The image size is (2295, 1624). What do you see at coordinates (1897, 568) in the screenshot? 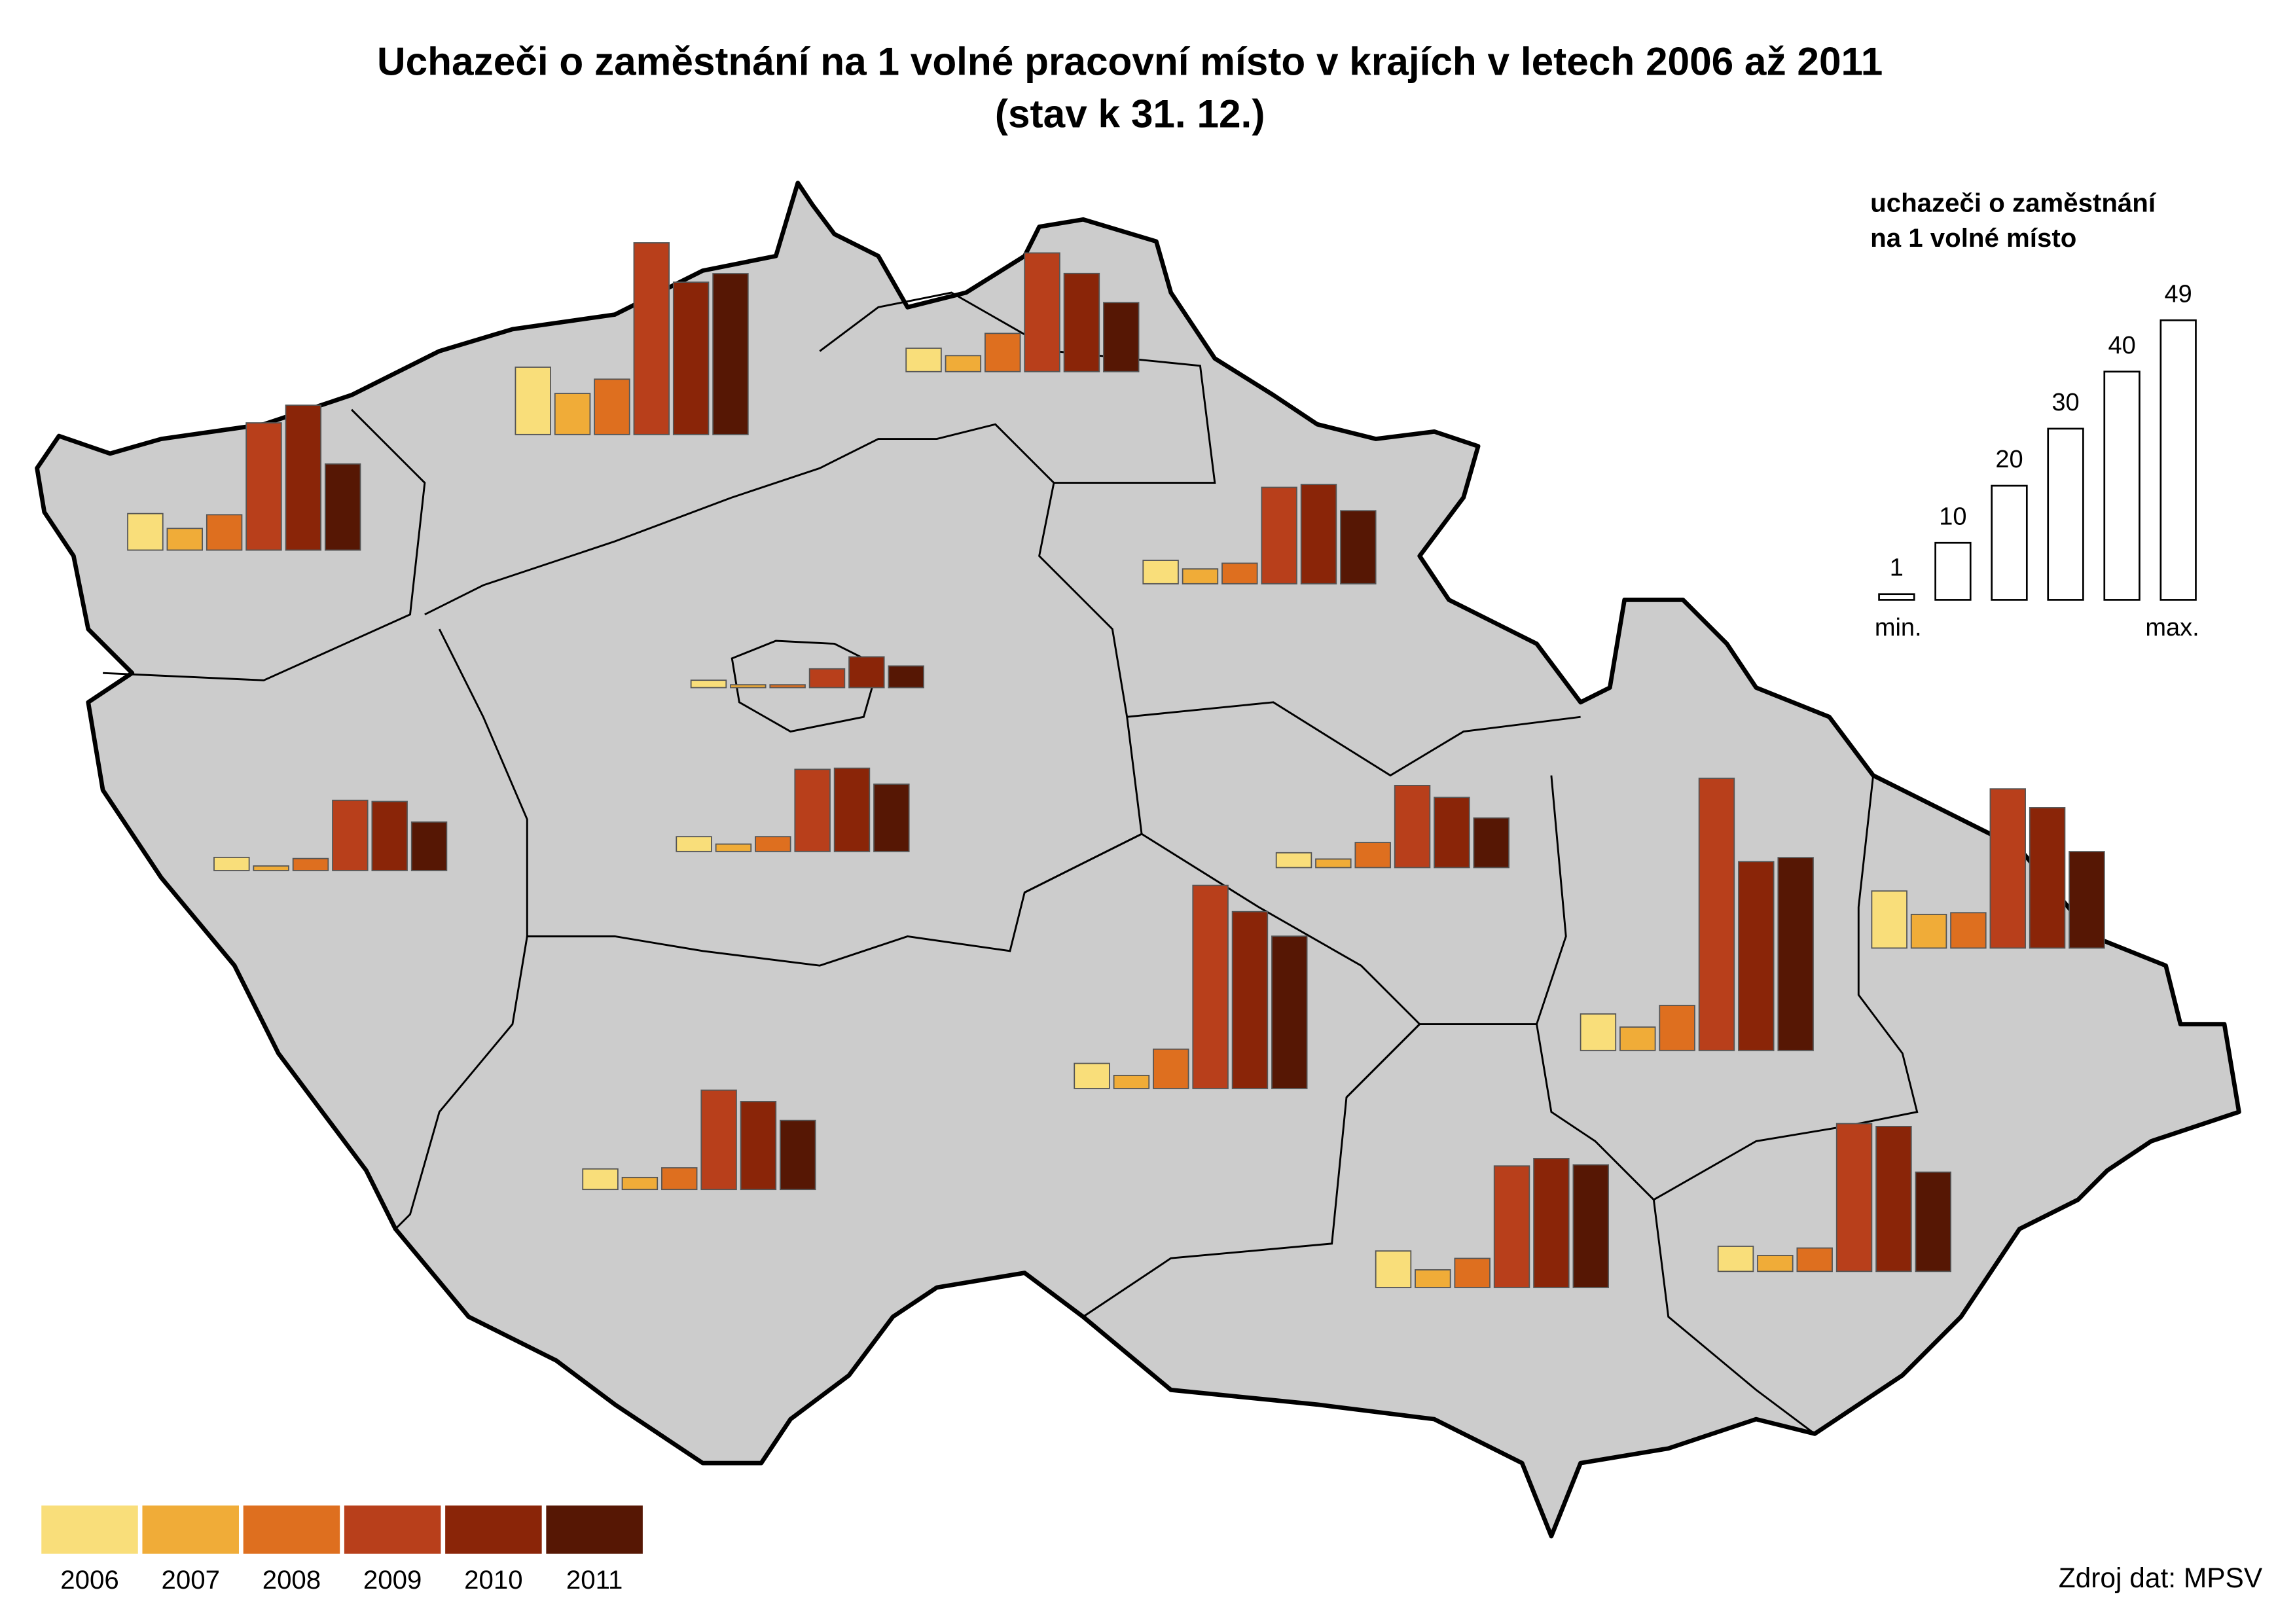
I see `size-legend-value: 1` at bounding box center [1897, 568].